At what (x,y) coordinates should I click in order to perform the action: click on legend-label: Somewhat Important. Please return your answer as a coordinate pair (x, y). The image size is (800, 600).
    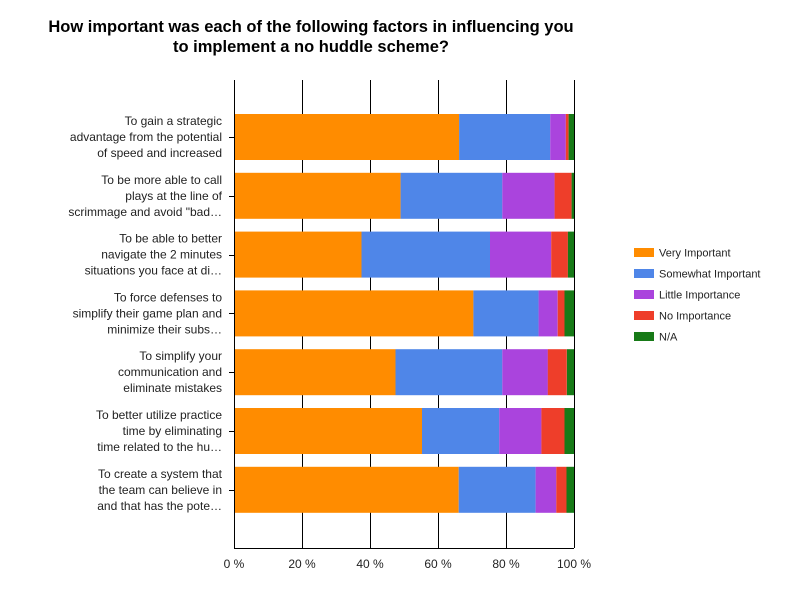
    Looking at the image, I should click on (710, 275).